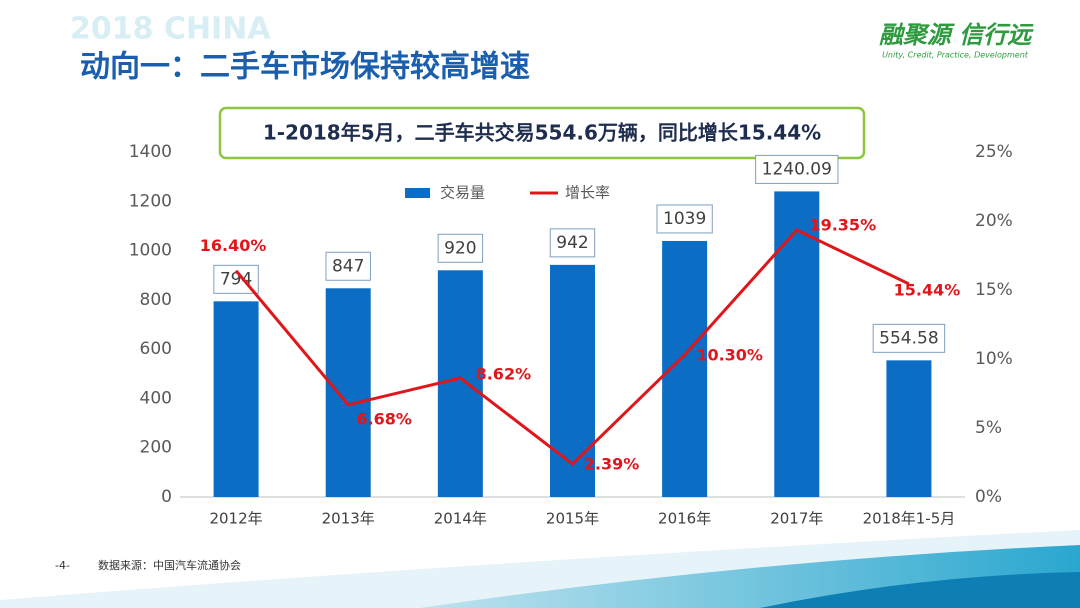  Describe the element at coordinates (348, 519) in the screenshot. I see `x-tick-label: 2013年` at that location.